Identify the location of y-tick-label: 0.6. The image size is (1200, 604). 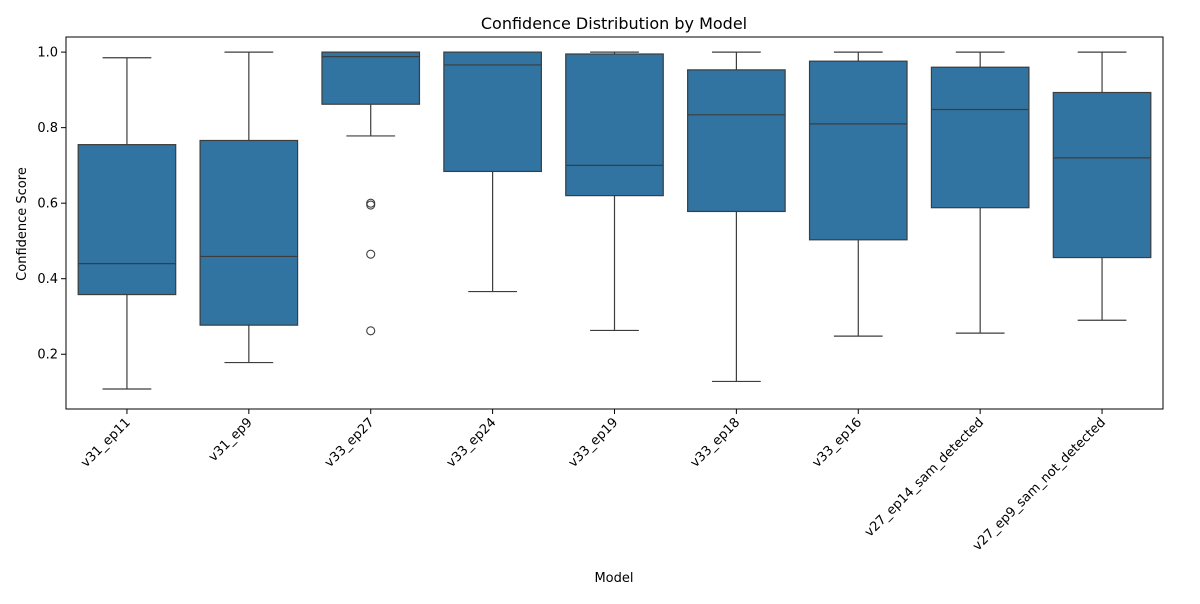
(47, 204).